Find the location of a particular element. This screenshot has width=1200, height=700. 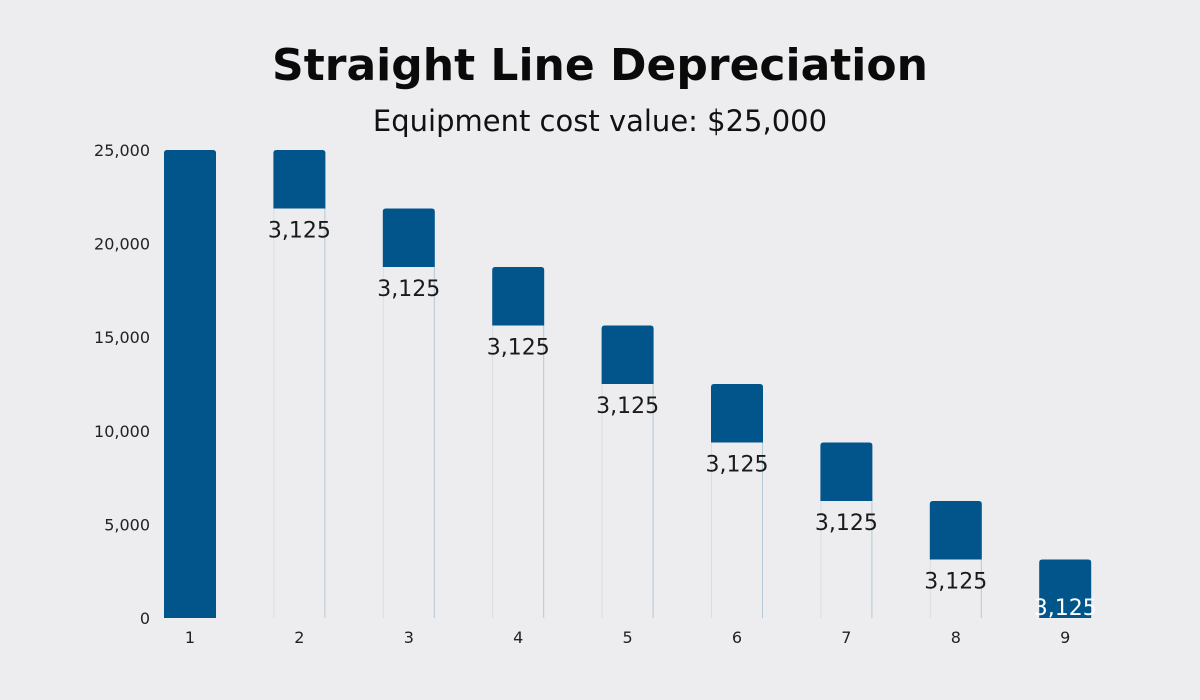

chart-subtitle: Equipment cost value: $25,000 is located at coordinates (600, 121).